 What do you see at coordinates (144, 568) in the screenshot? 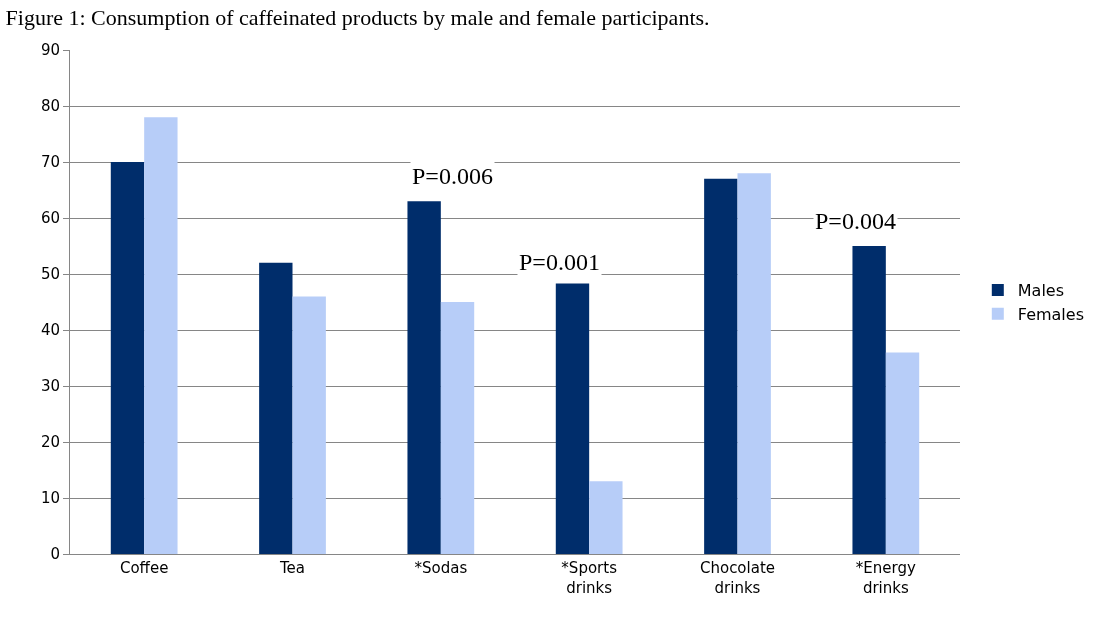
I see `x-tick-label: Coffee` at bounding box center [144, 568].